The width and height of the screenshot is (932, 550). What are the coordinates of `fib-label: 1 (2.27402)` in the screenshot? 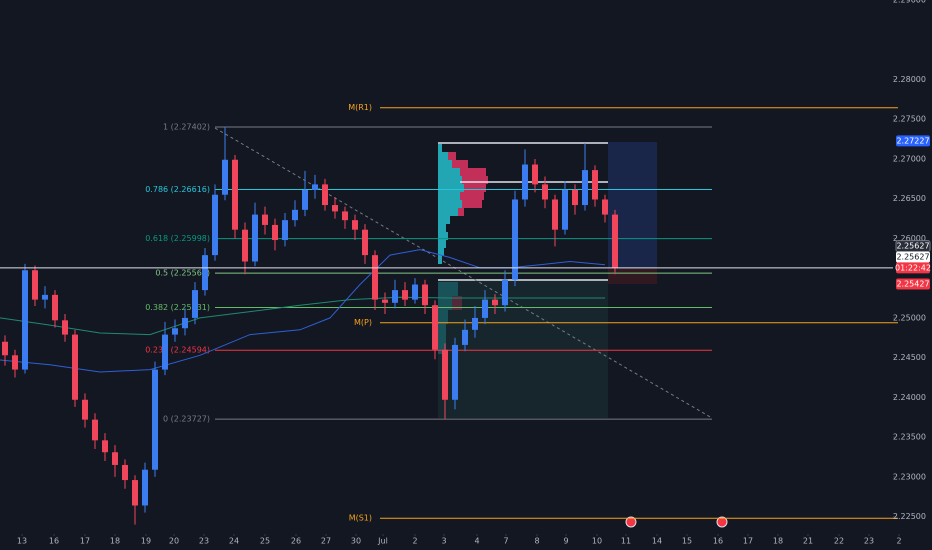 It's located at (186, 127).